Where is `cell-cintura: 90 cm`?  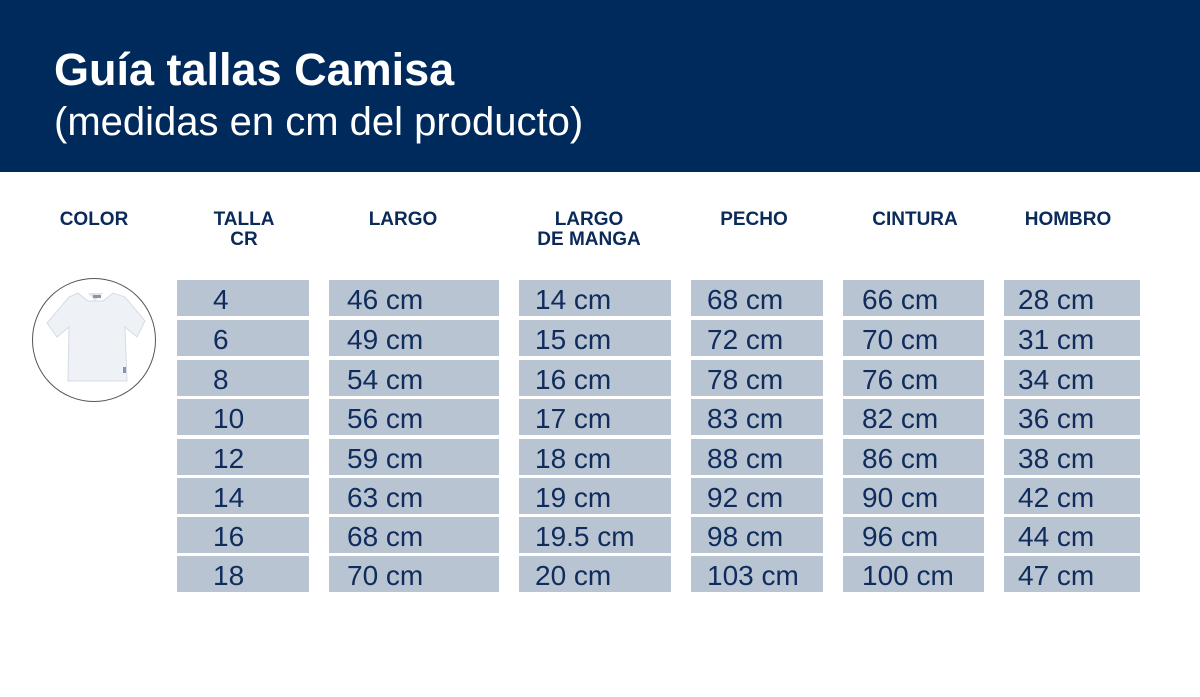
cell-cintura: 90 cm is located at coordinates (913, 496).